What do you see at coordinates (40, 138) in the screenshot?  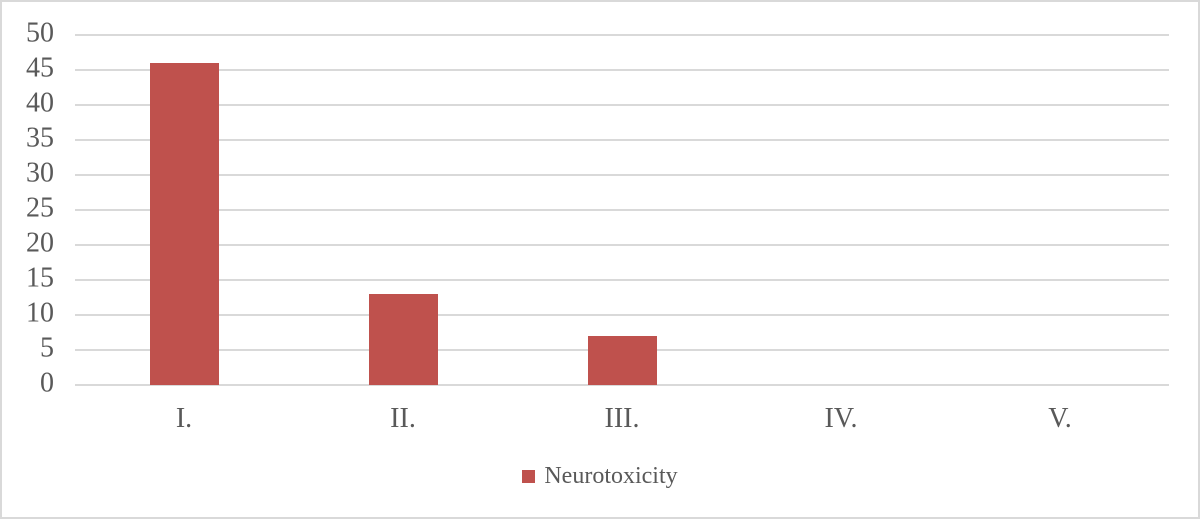 I see `y-tick-label-35: 35` at bounding box center [40, 138].